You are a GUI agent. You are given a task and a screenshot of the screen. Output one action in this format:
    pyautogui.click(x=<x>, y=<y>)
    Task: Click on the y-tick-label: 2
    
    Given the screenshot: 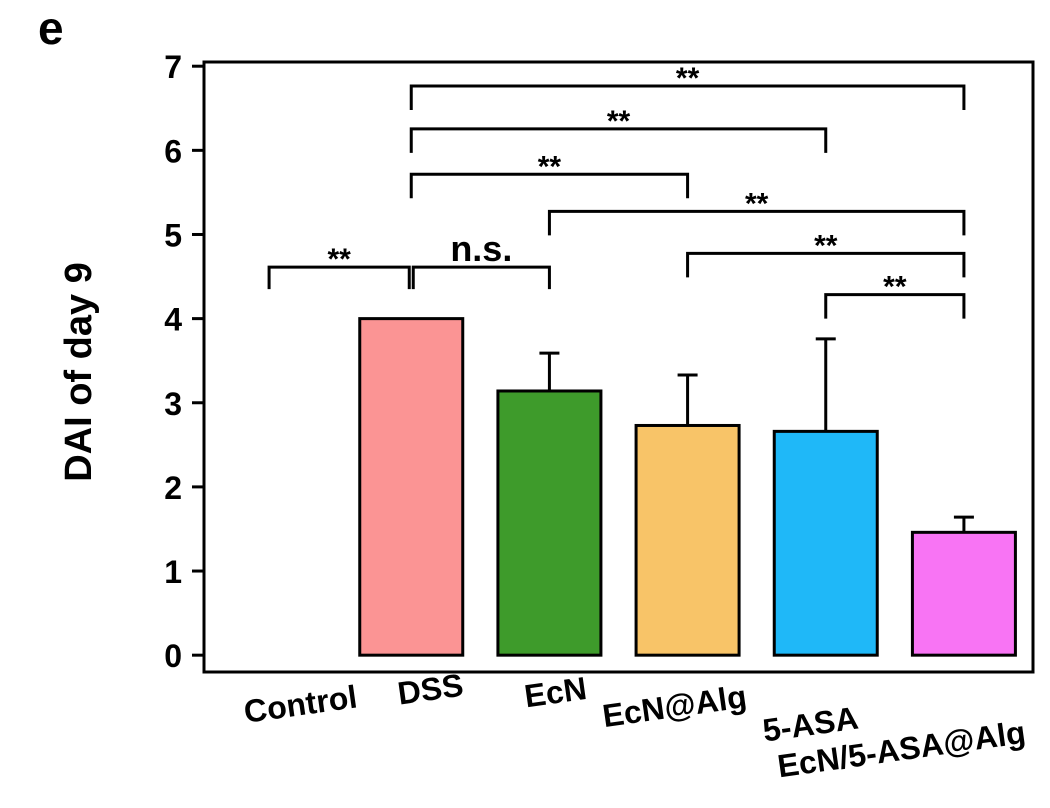 What is the action you would take?
    pyautogui.click(x=173, y=488)
    